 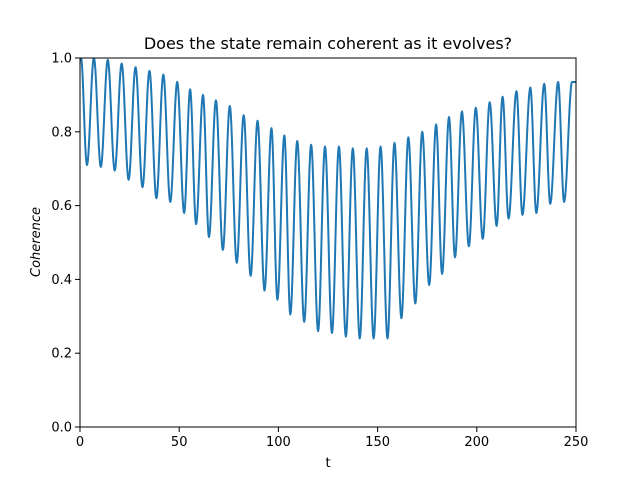 What do you see at coordinates (61, 206) in the screenshot?
I see `y-tick-label: 0.6` at bounding box center [61, 206].